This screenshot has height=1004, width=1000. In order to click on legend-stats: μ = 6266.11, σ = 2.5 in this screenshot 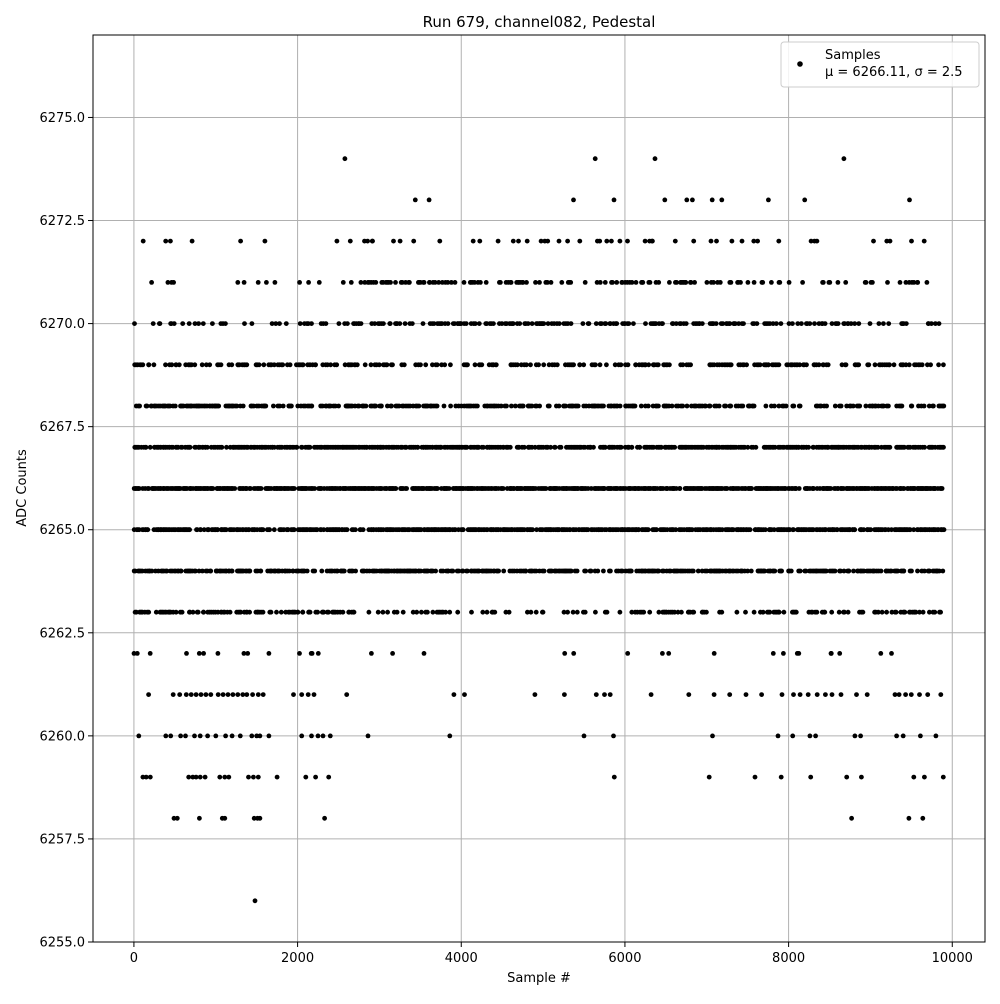, I will do `click(894, 72)`.